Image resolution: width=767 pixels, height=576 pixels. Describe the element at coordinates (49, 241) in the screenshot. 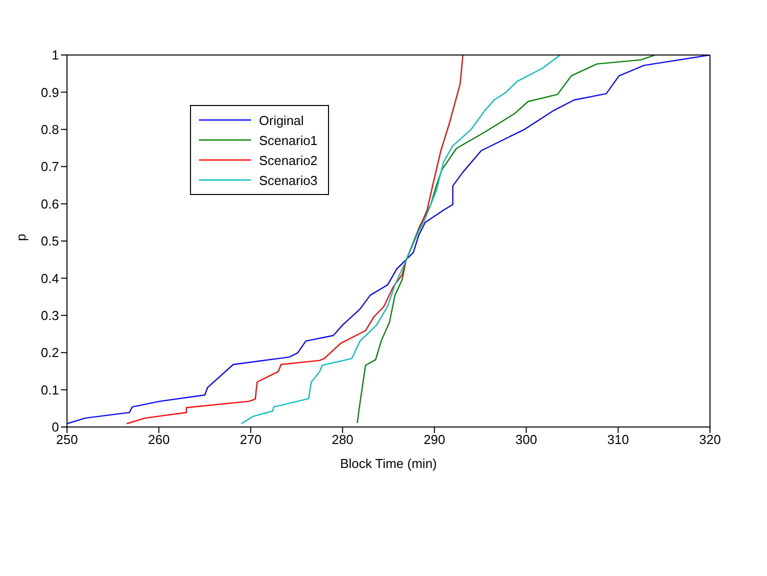

I see `y-tick-label: 0.5` at that location.